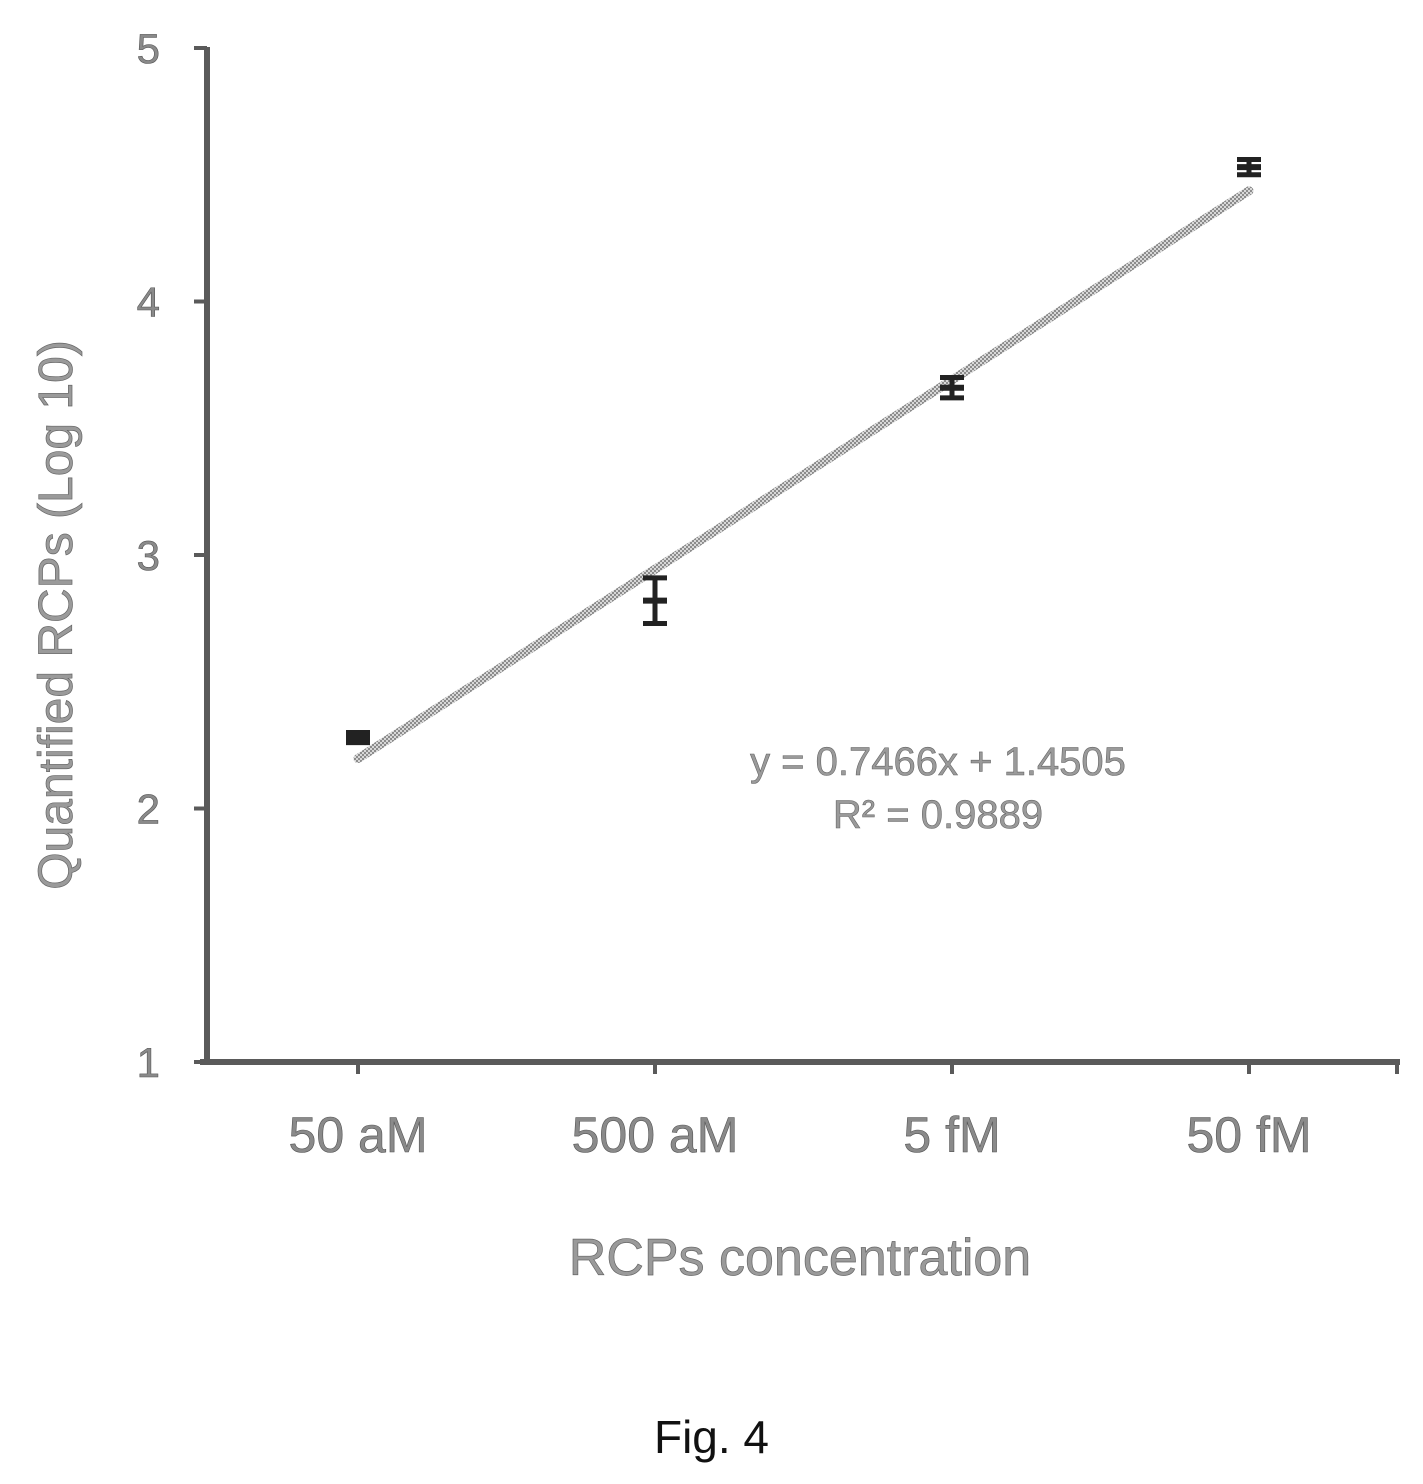 The width and height of the screenshot is (1423, 1484). I want to click on trendline-equation: y = 0.7466x + 1.4505, so click(938, 762).